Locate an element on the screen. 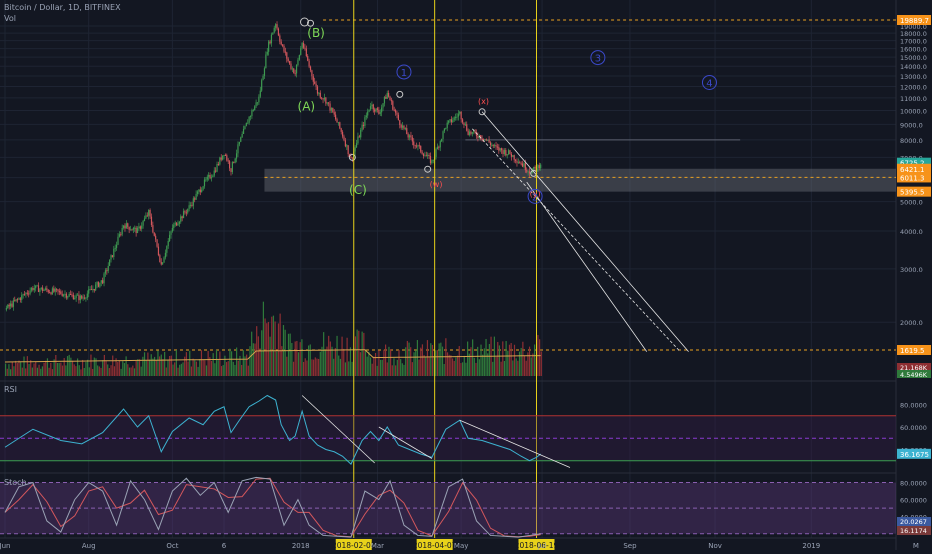  volume-axis-label: 21.168K is located at coordinates (914, 368).